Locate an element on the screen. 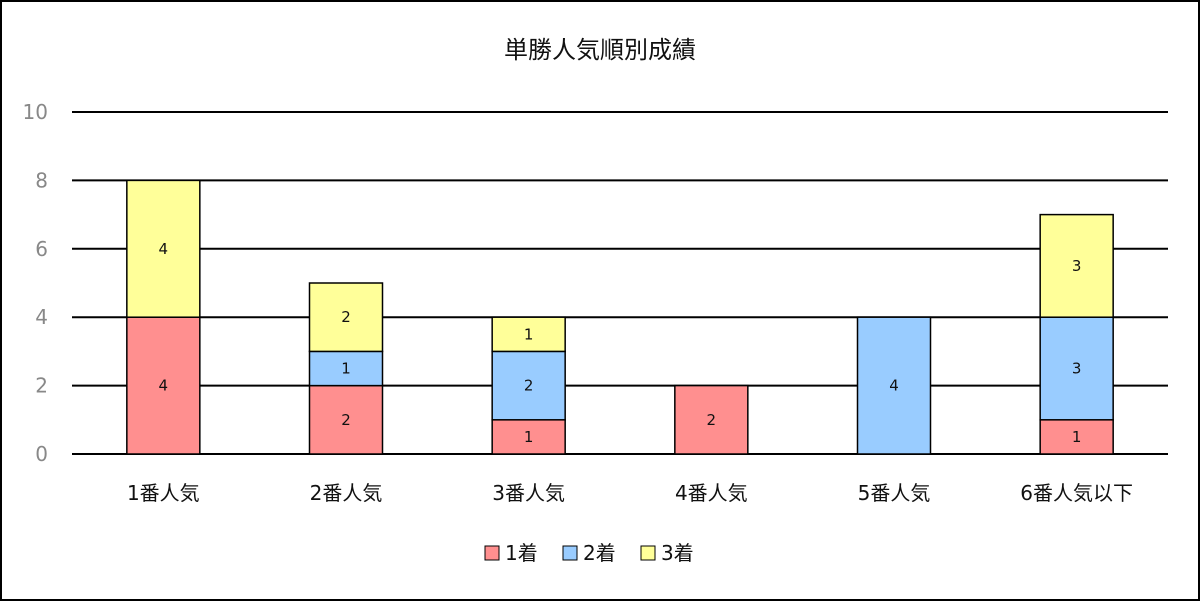  legend-item: 3着 is located at coordinates (667, 553).